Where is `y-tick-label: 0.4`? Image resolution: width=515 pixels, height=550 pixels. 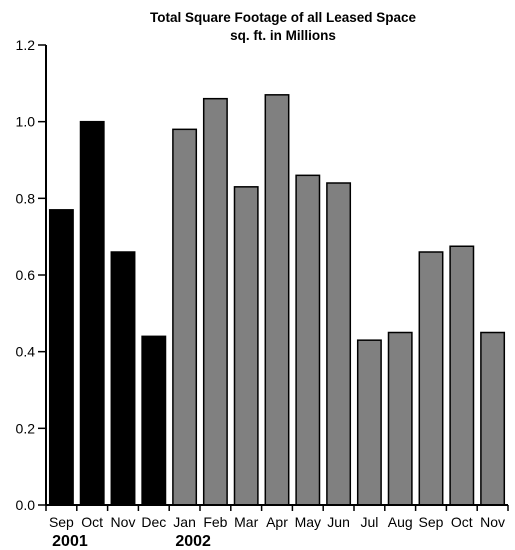 y-tick-label: 0.4 is located at coordinates (26, 352).